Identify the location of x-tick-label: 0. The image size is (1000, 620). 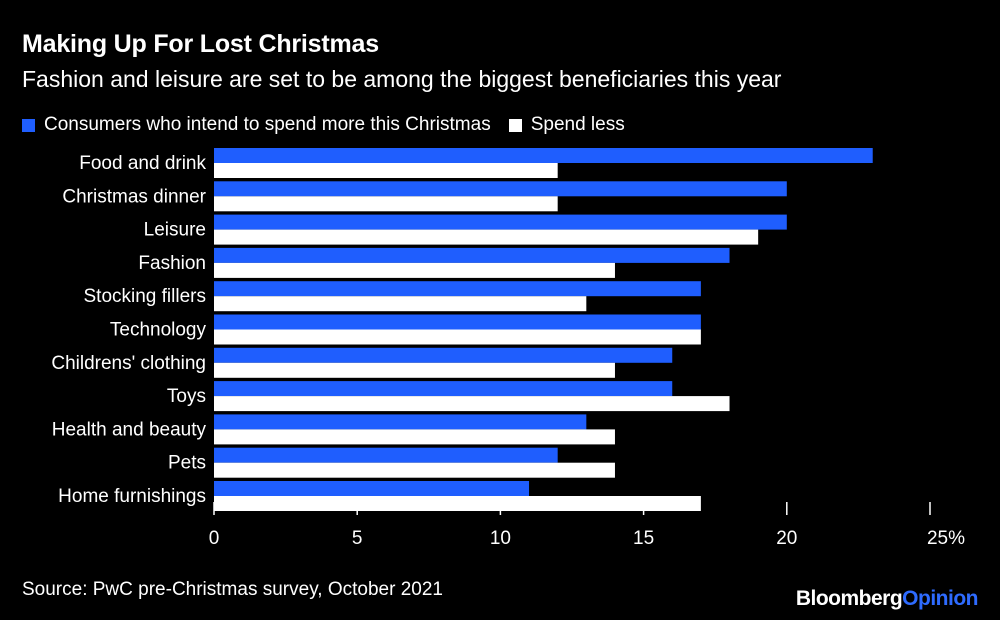
(214, 538).